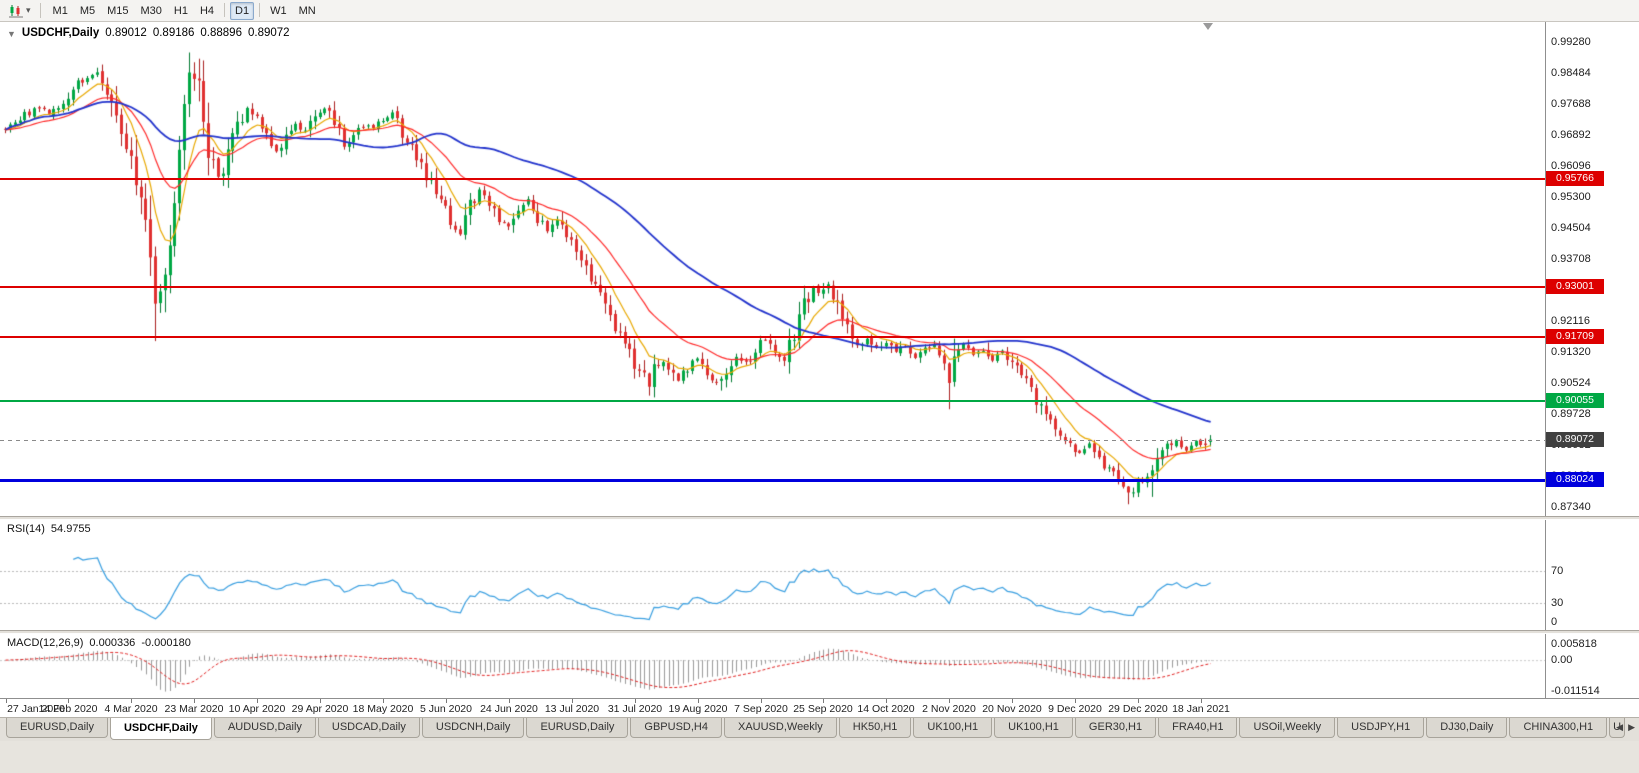 The image size is (1639, 773). I want to click on chart-tab-ger30-h1: GER30,H1, so click(1115, 728).